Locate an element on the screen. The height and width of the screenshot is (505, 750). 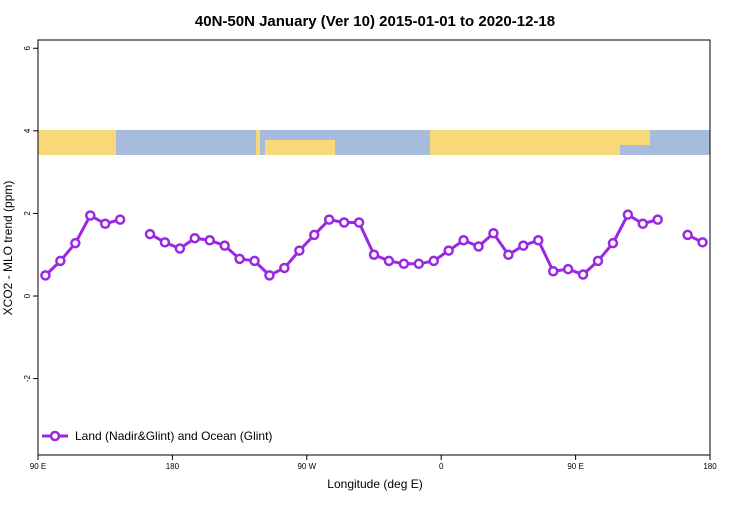
legend-label: Land (Nadir&Glint) and Ocean (Glint) is located at coordinates (173, 436).